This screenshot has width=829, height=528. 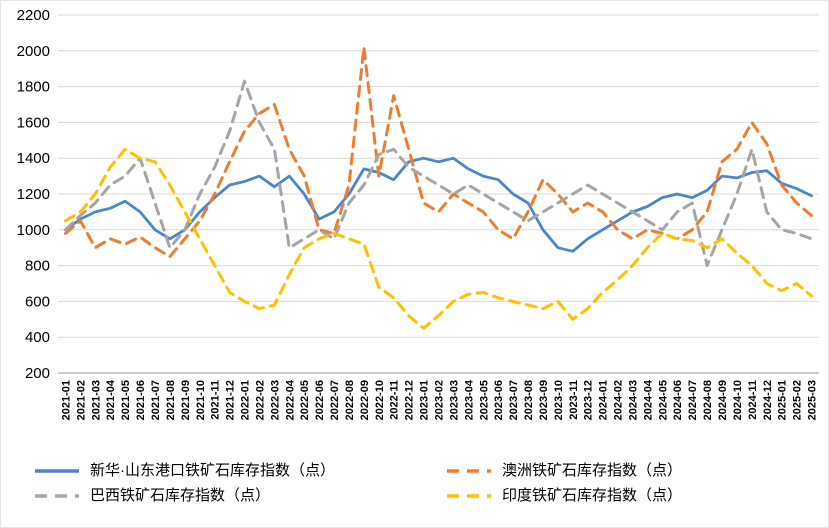 What do you see at coordinates (37, 266) in the screenshot?
I see `y-axis-label: 800` at bounding box center [37, 266].